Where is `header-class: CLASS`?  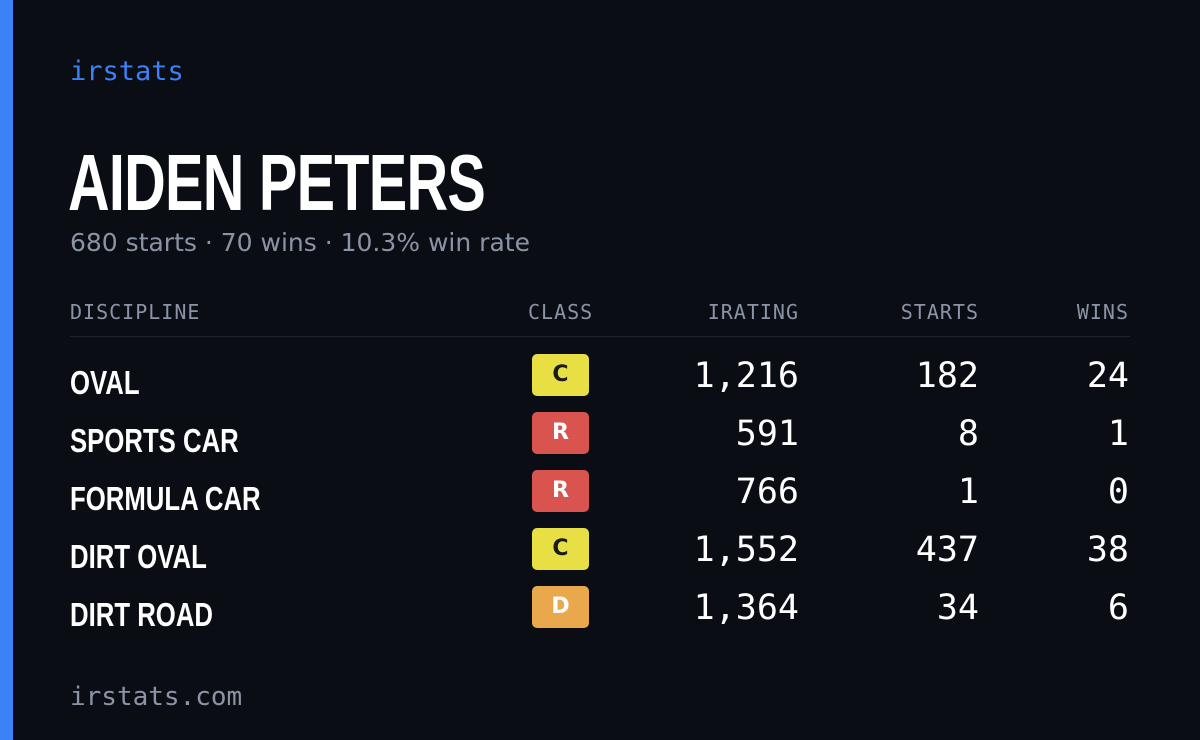
header-class: CLASS is located at coordinates (561, 312).